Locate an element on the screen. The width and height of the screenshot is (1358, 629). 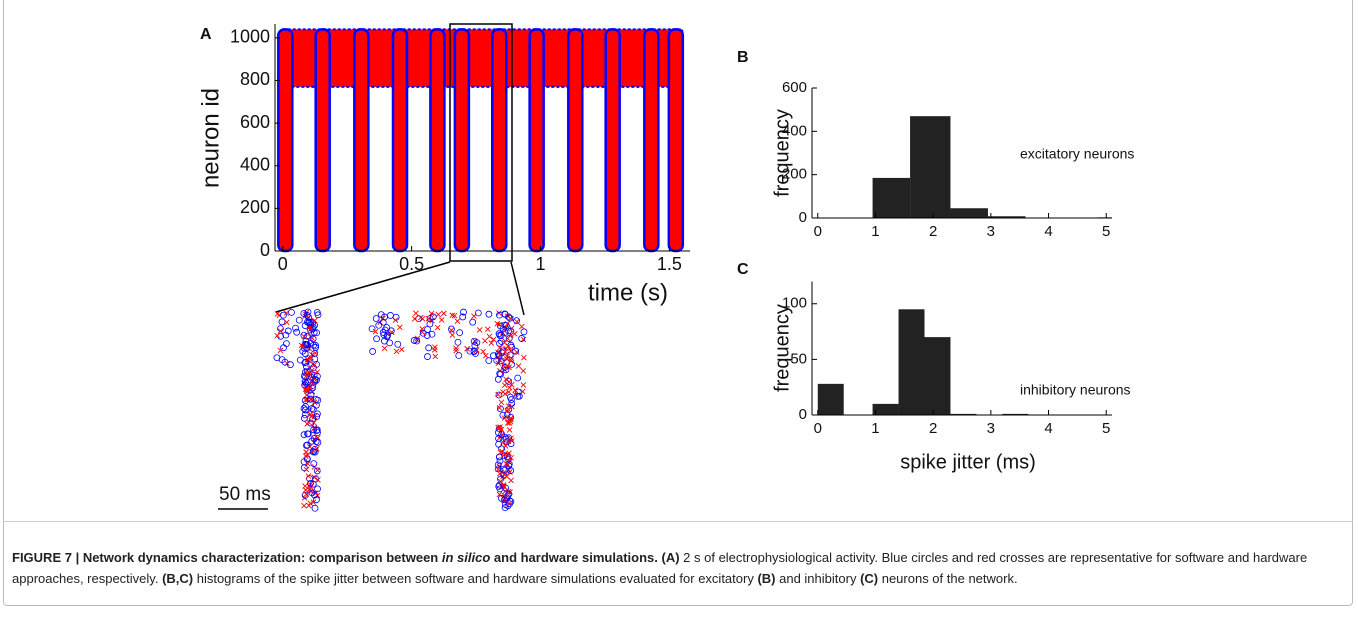
x-tick-label: 1.5 is located at coordinates (669, 264).